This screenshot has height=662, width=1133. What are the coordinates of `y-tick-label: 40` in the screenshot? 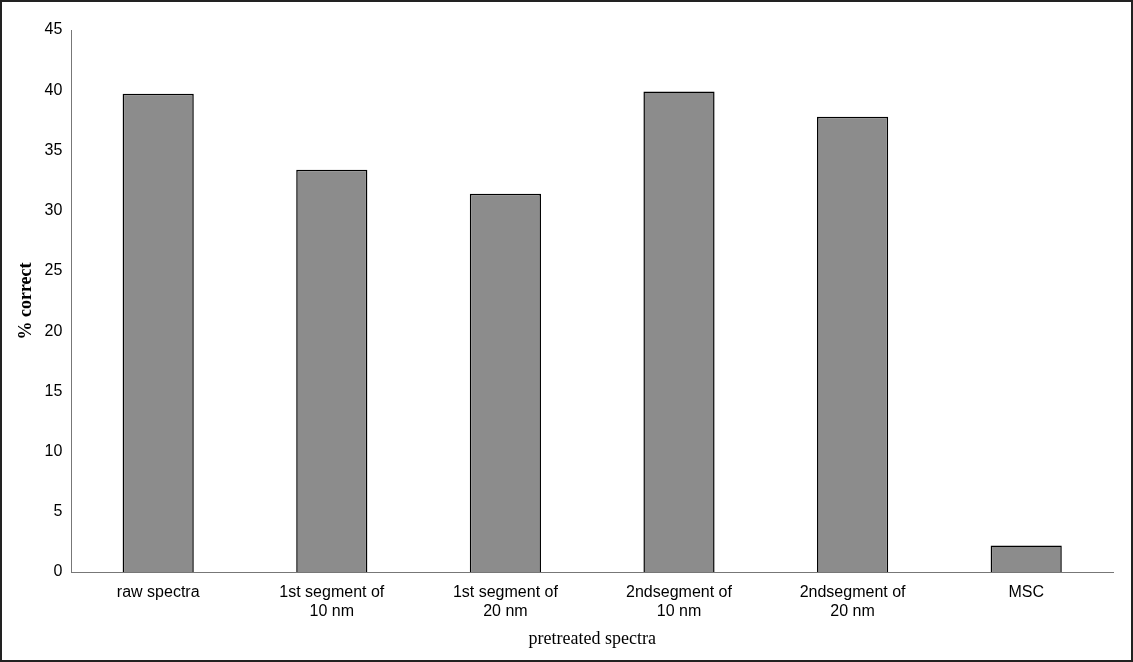 It's located at (53, 89).